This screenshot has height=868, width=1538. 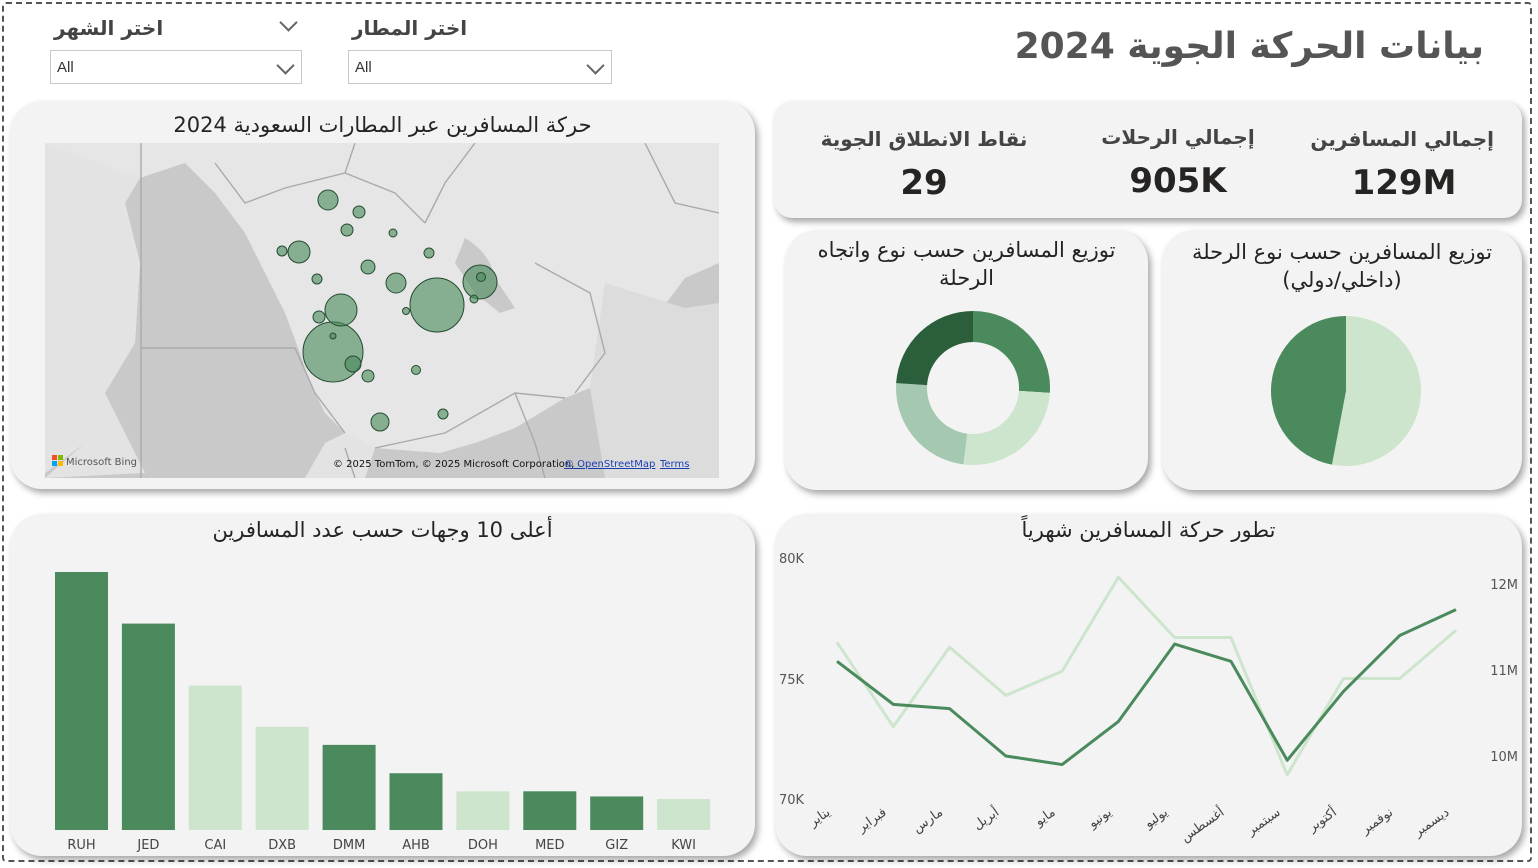 I want to click on kpi-value-origins: 29, so click(x=924, y=183).